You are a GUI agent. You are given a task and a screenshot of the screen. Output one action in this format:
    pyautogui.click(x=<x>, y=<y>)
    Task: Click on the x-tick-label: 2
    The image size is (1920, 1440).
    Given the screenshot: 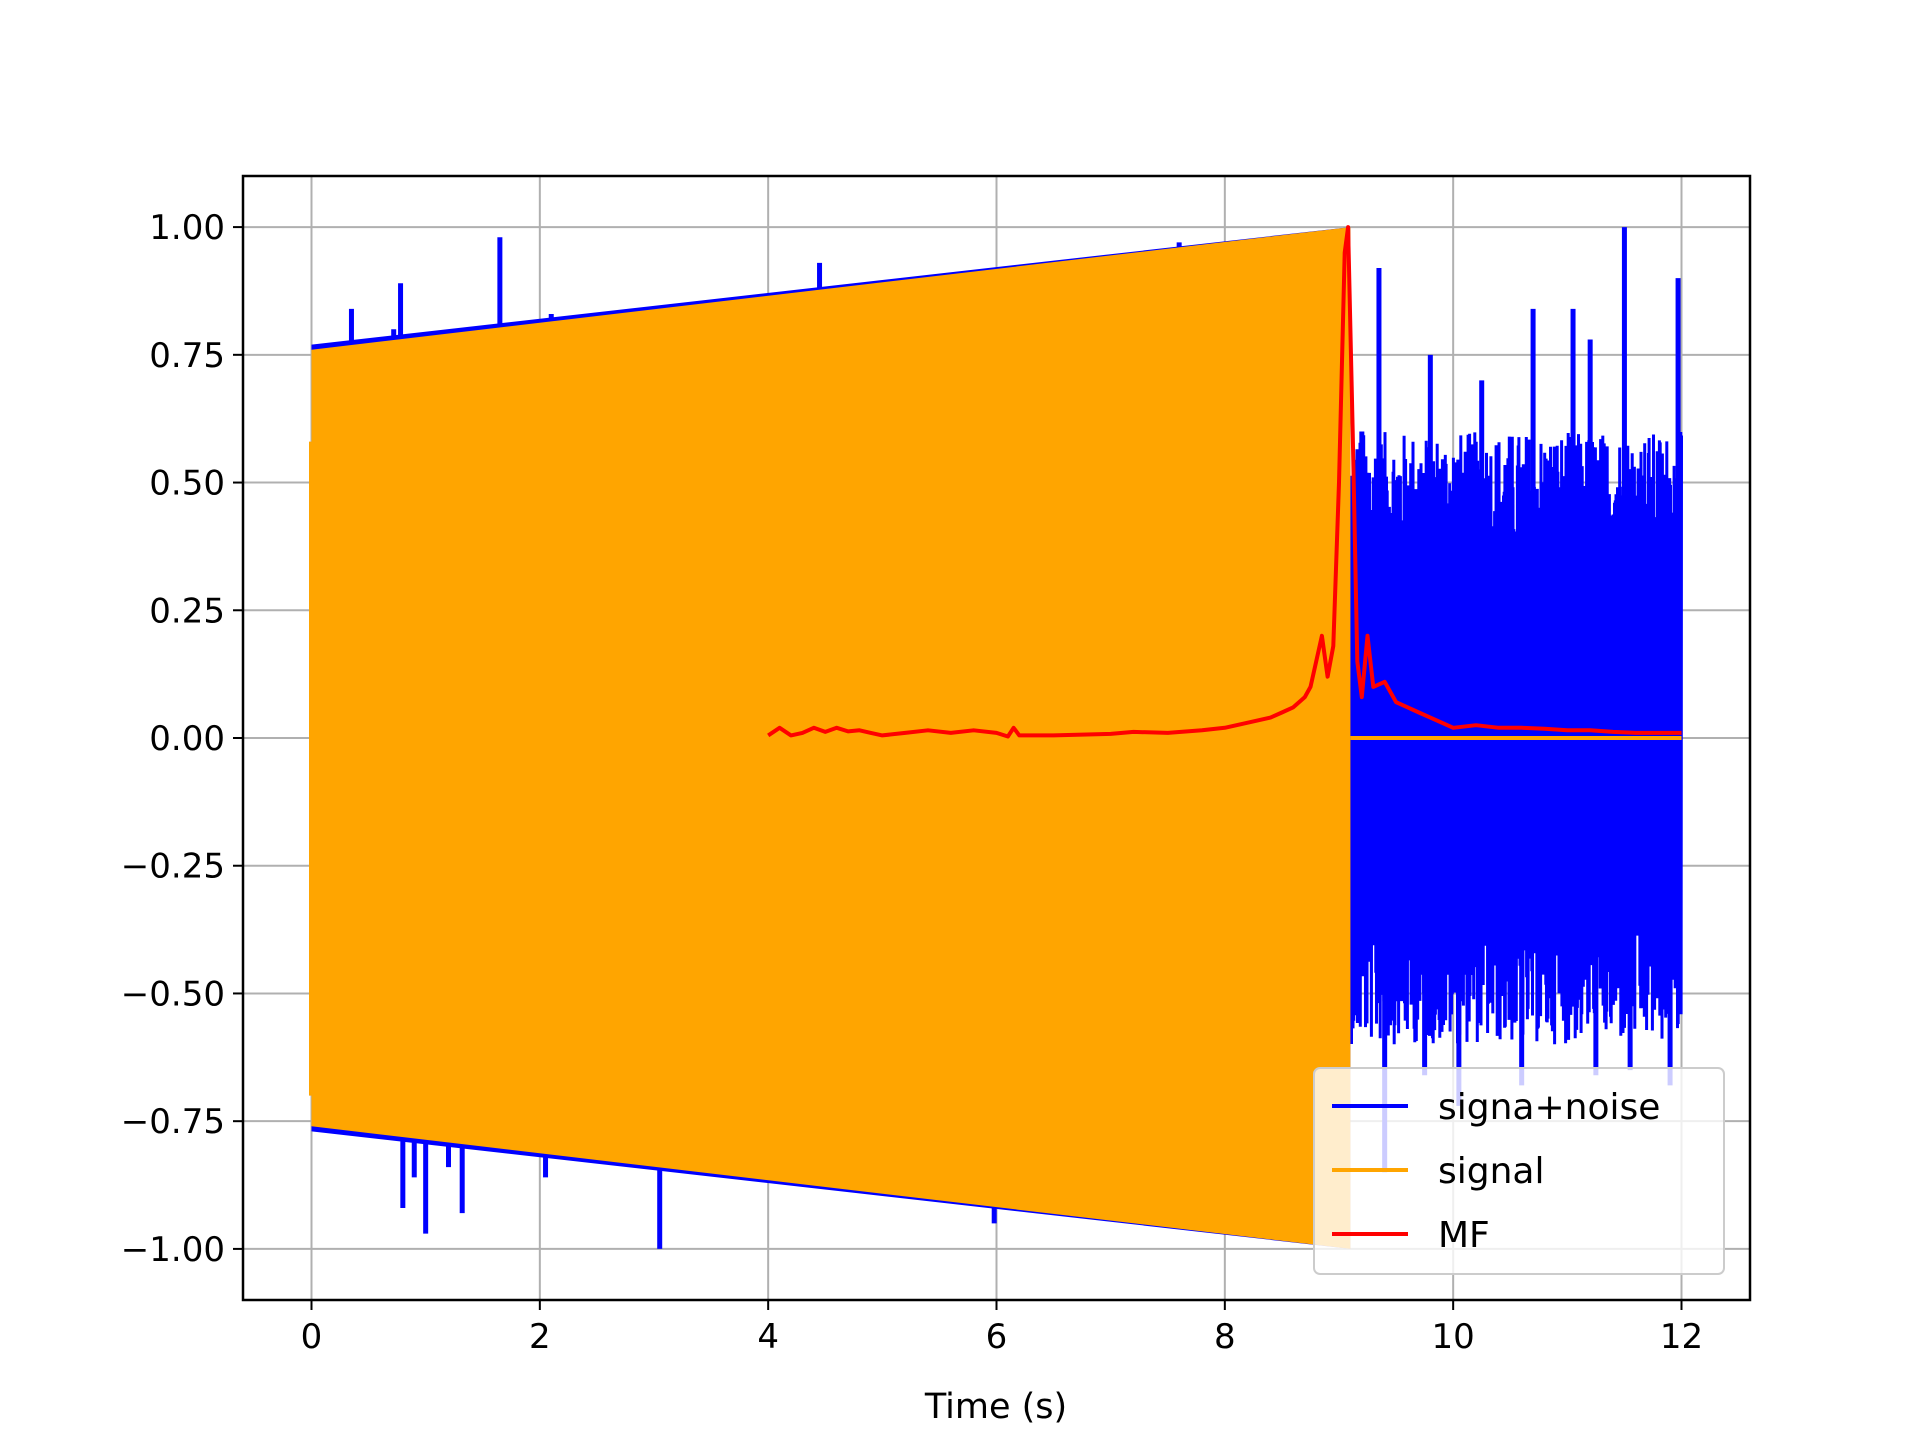 What is the action you would take?
    pyautogui.click(x=540, y=1337)
    